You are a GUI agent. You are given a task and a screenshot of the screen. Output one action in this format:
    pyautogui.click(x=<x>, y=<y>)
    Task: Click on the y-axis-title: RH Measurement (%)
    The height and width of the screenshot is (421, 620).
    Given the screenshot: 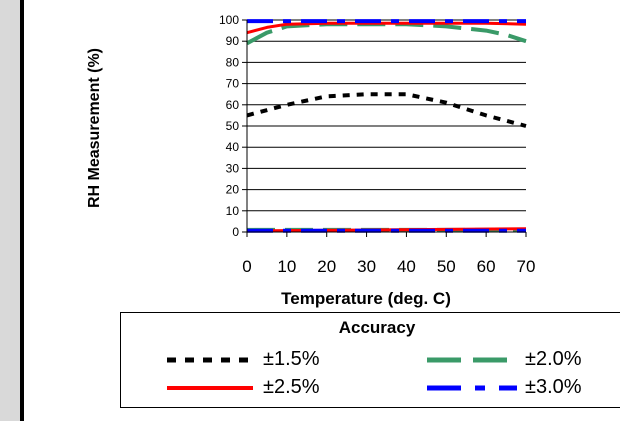 What is the action you would take?
    pyautogui.click(x=94, y=128)
    